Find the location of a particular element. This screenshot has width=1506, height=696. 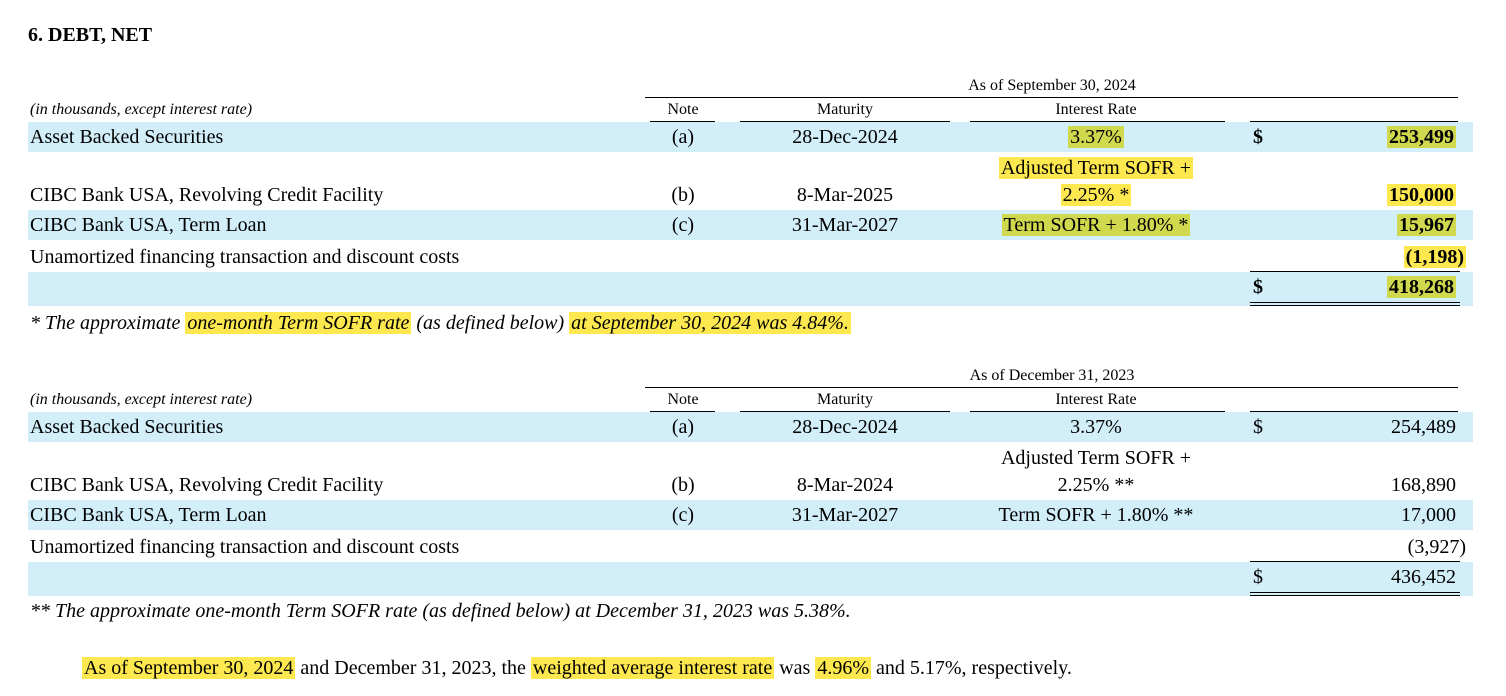

rate-cell-text: Term SOFR + 1.80% ** is located at coordinates (1096, 515).